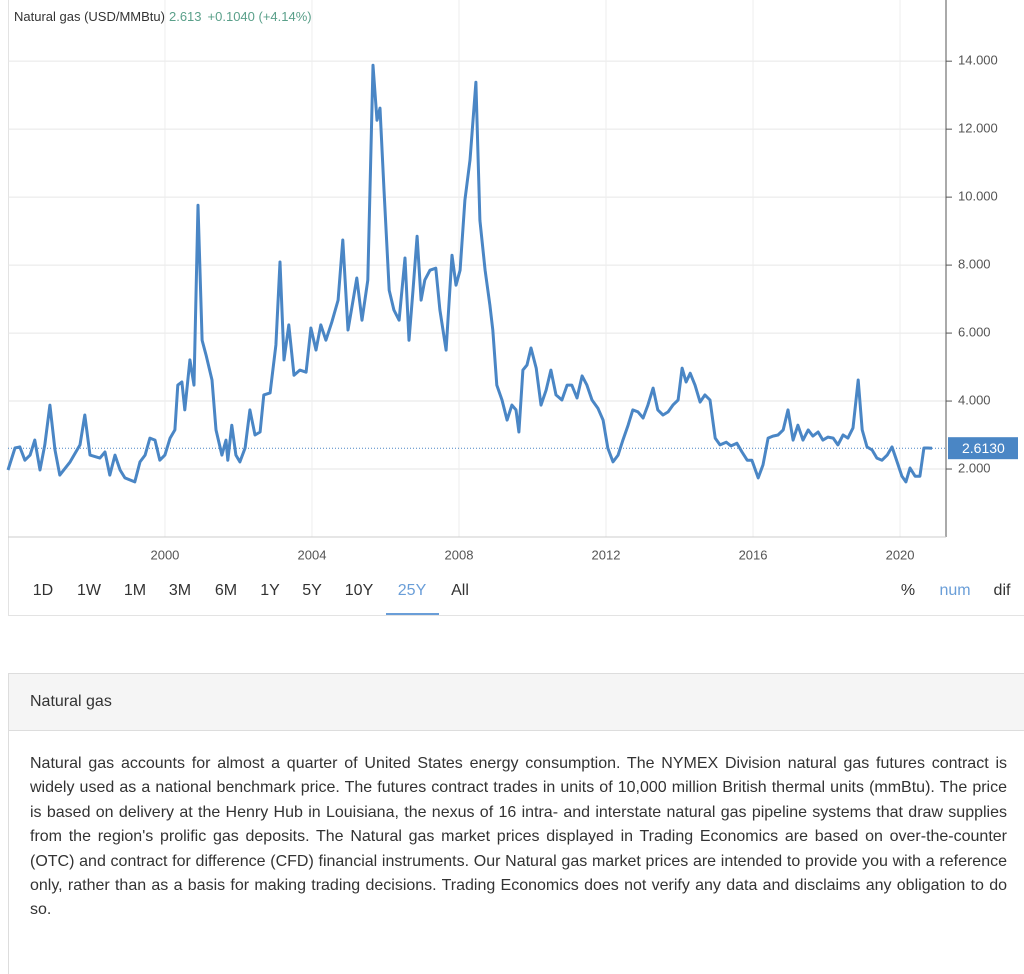  I want to click on price-change: +0.1040 (+4.14%), so click(260, 16).